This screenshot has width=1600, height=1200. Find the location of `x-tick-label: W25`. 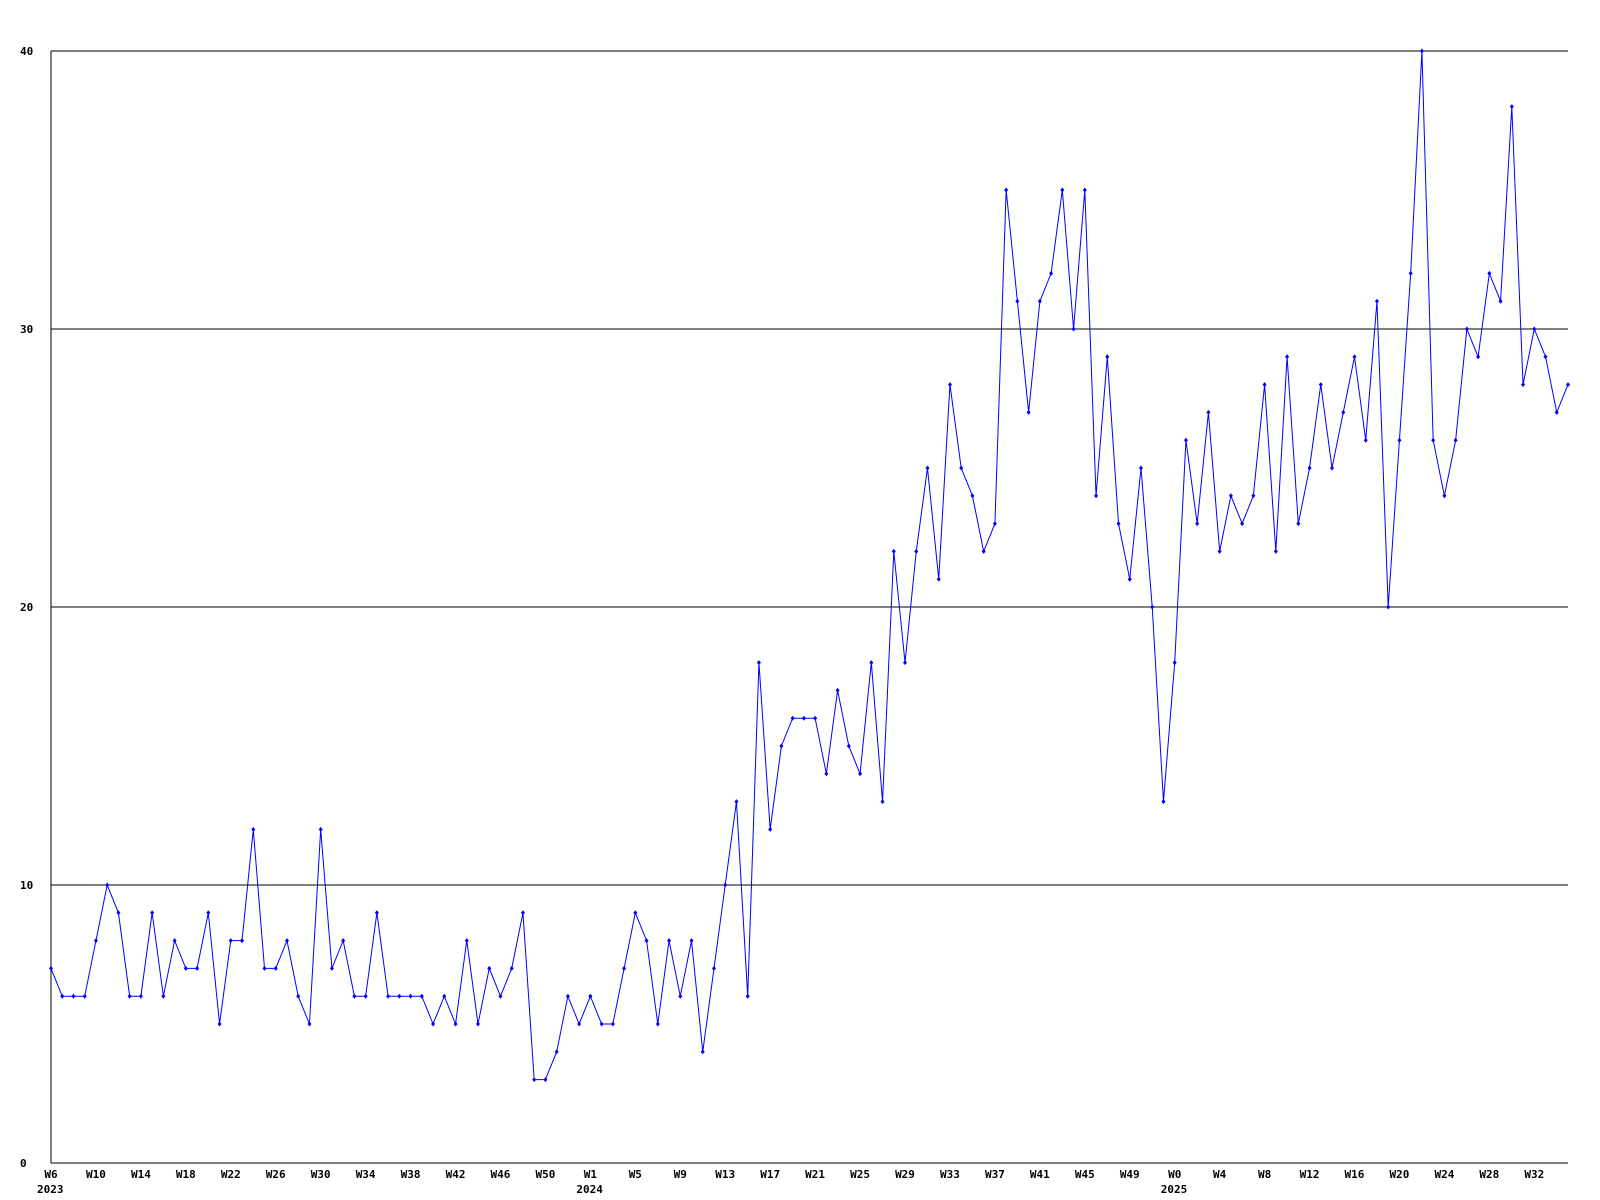

x-tick-label: W25 is located at coordinates (860, 1174).